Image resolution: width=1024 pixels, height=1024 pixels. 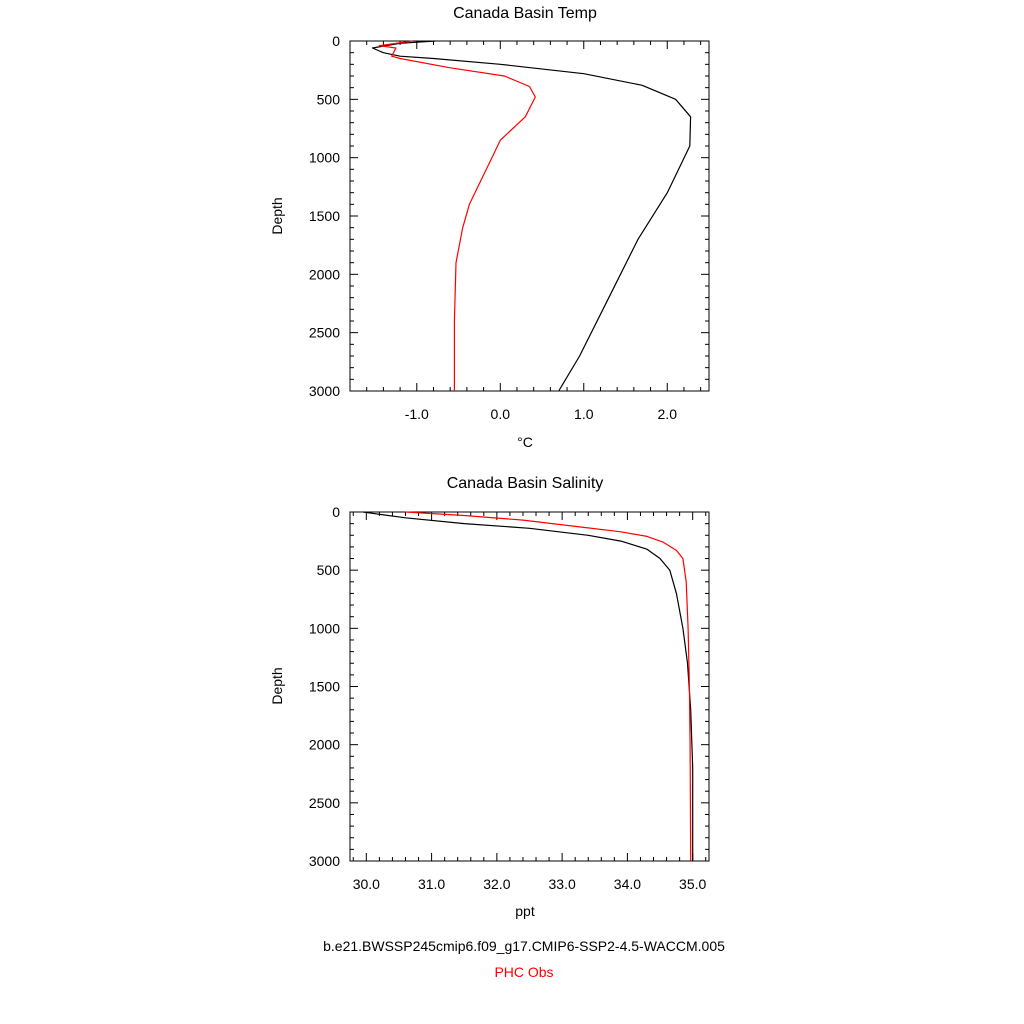 I want to click on x-tick-label: 2.0, so click(x=668, y=414).